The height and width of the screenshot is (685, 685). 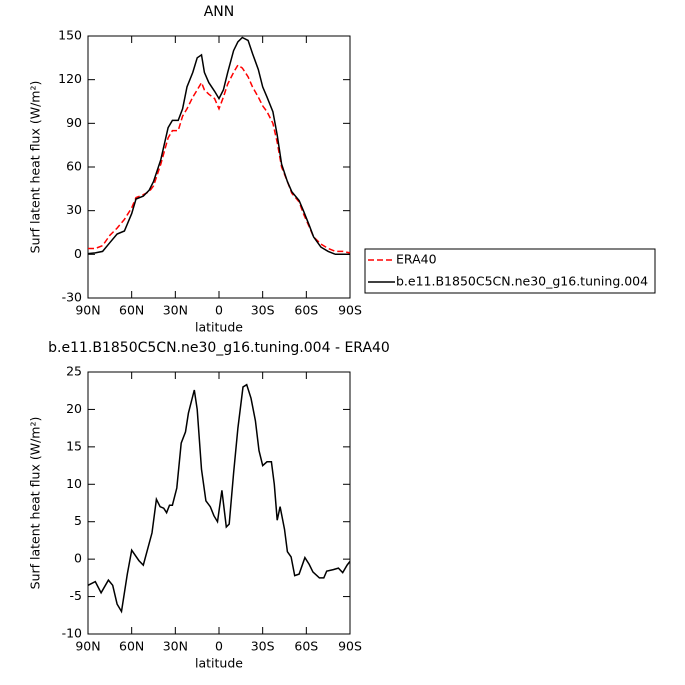 I want to click on legend-label: ERA40, so click(x=416, y=259).